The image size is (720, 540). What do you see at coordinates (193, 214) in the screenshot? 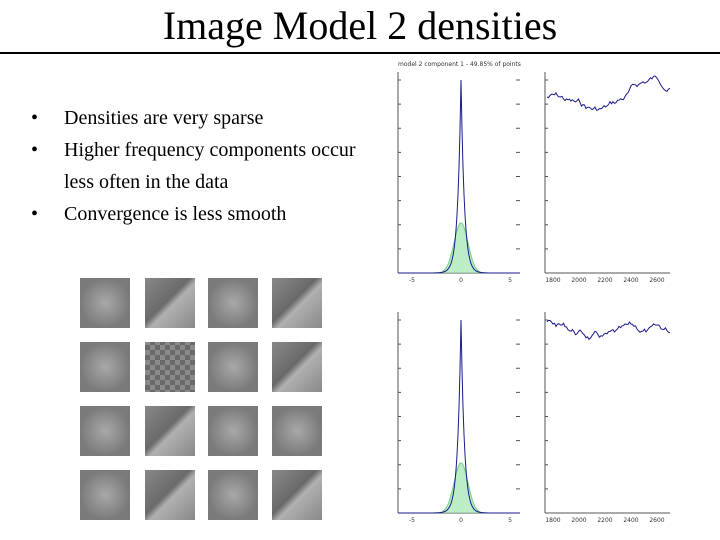
I see `bullet: Convergence is less smooth` at bounding box center [193, 214].